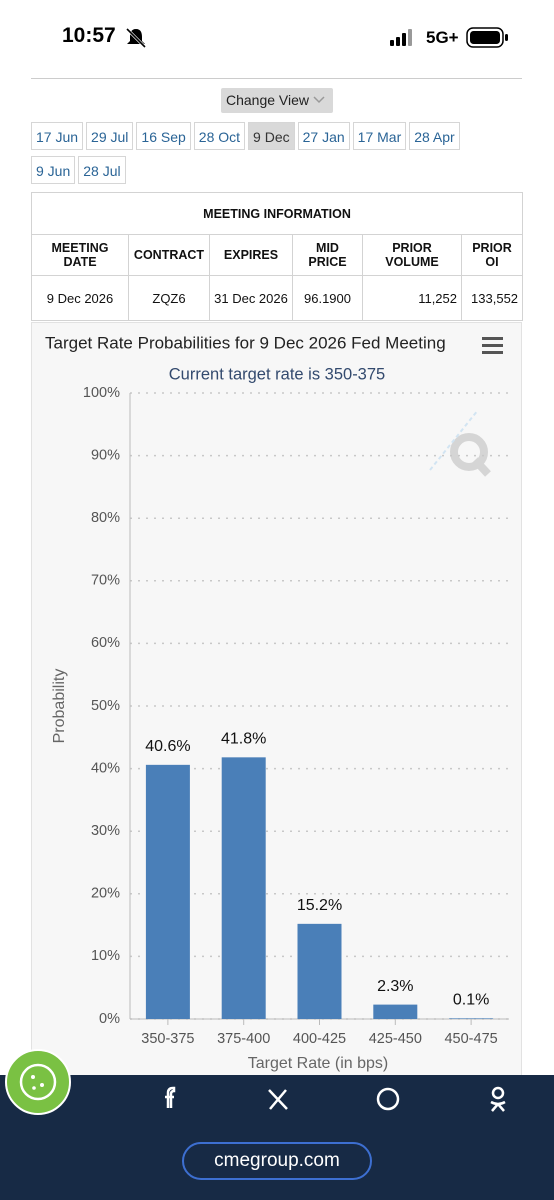 The width and height of the screenshot is (554, 1200). I want to click on value-label: 0.1%, so click(471, 1000).